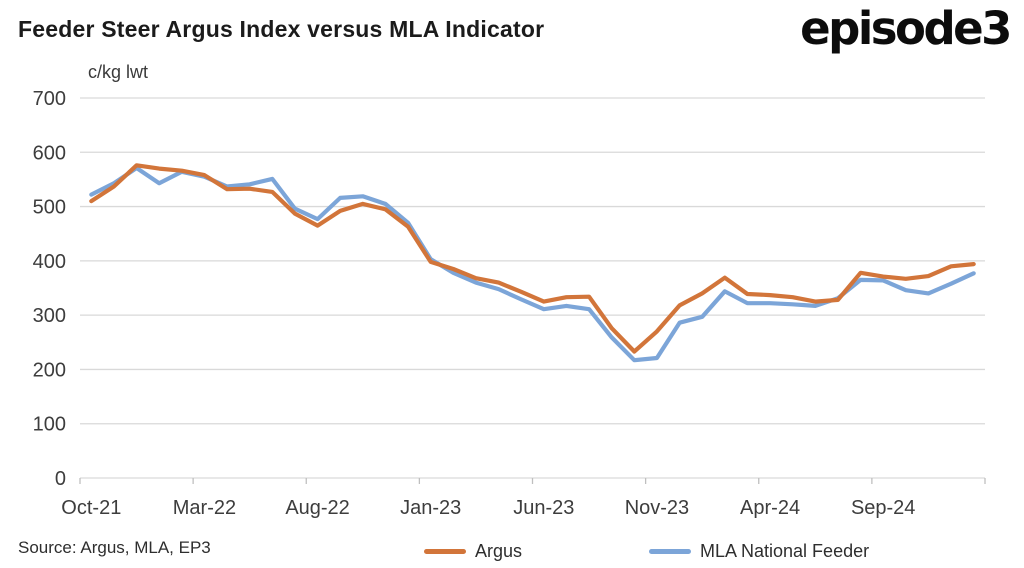 Image resolution: width=1024 pixels, height=568 pixels. I want to click on argus-line-swatch-icon, so click(445, 551).